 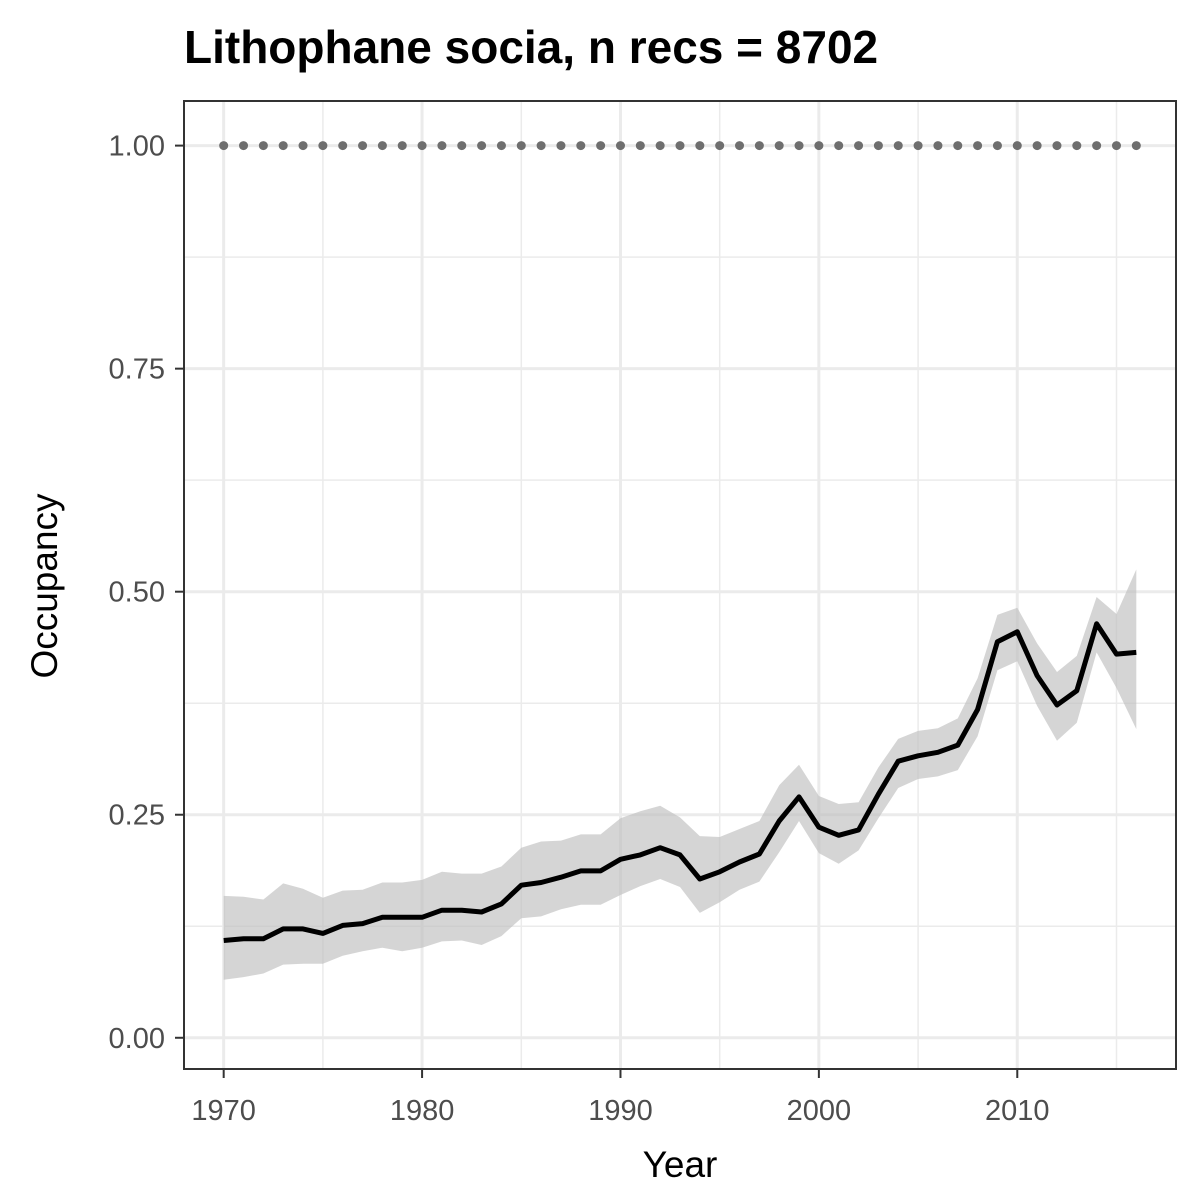 What do you see at coordinates (223, 1111) in the screenshot?
I see `x-tick-label: 1970` at bounding box center [223, 1111].